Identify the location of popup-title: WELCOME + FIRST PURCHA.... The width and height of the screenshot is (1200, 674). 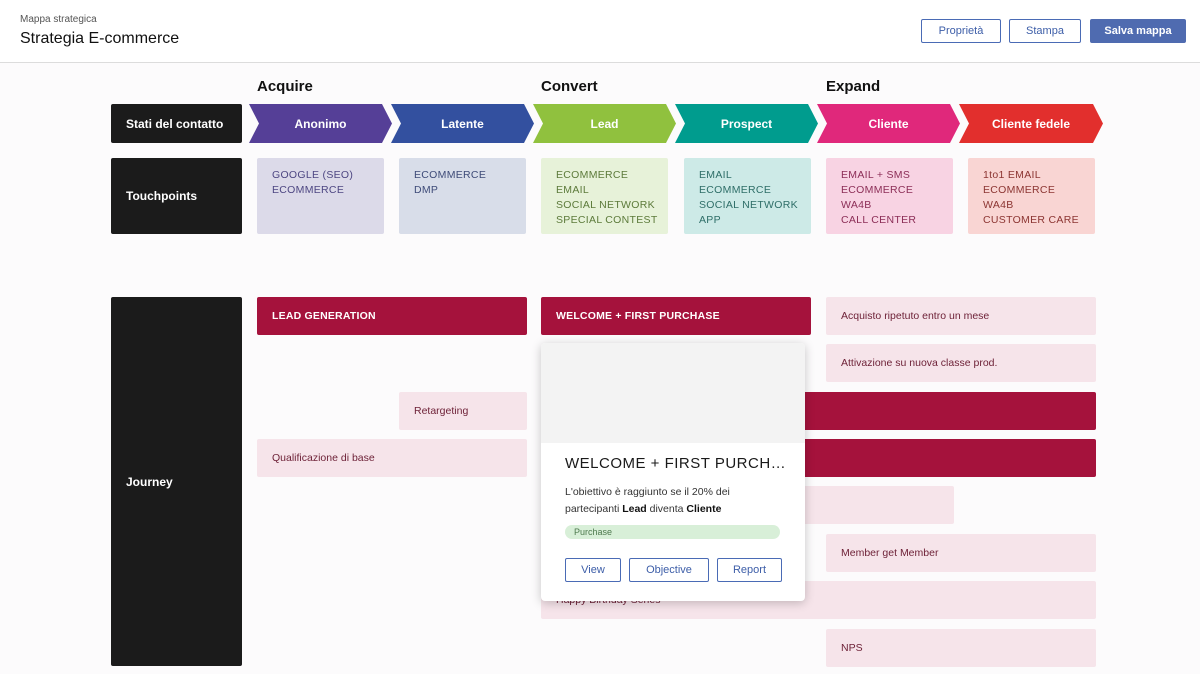
(676, 463).